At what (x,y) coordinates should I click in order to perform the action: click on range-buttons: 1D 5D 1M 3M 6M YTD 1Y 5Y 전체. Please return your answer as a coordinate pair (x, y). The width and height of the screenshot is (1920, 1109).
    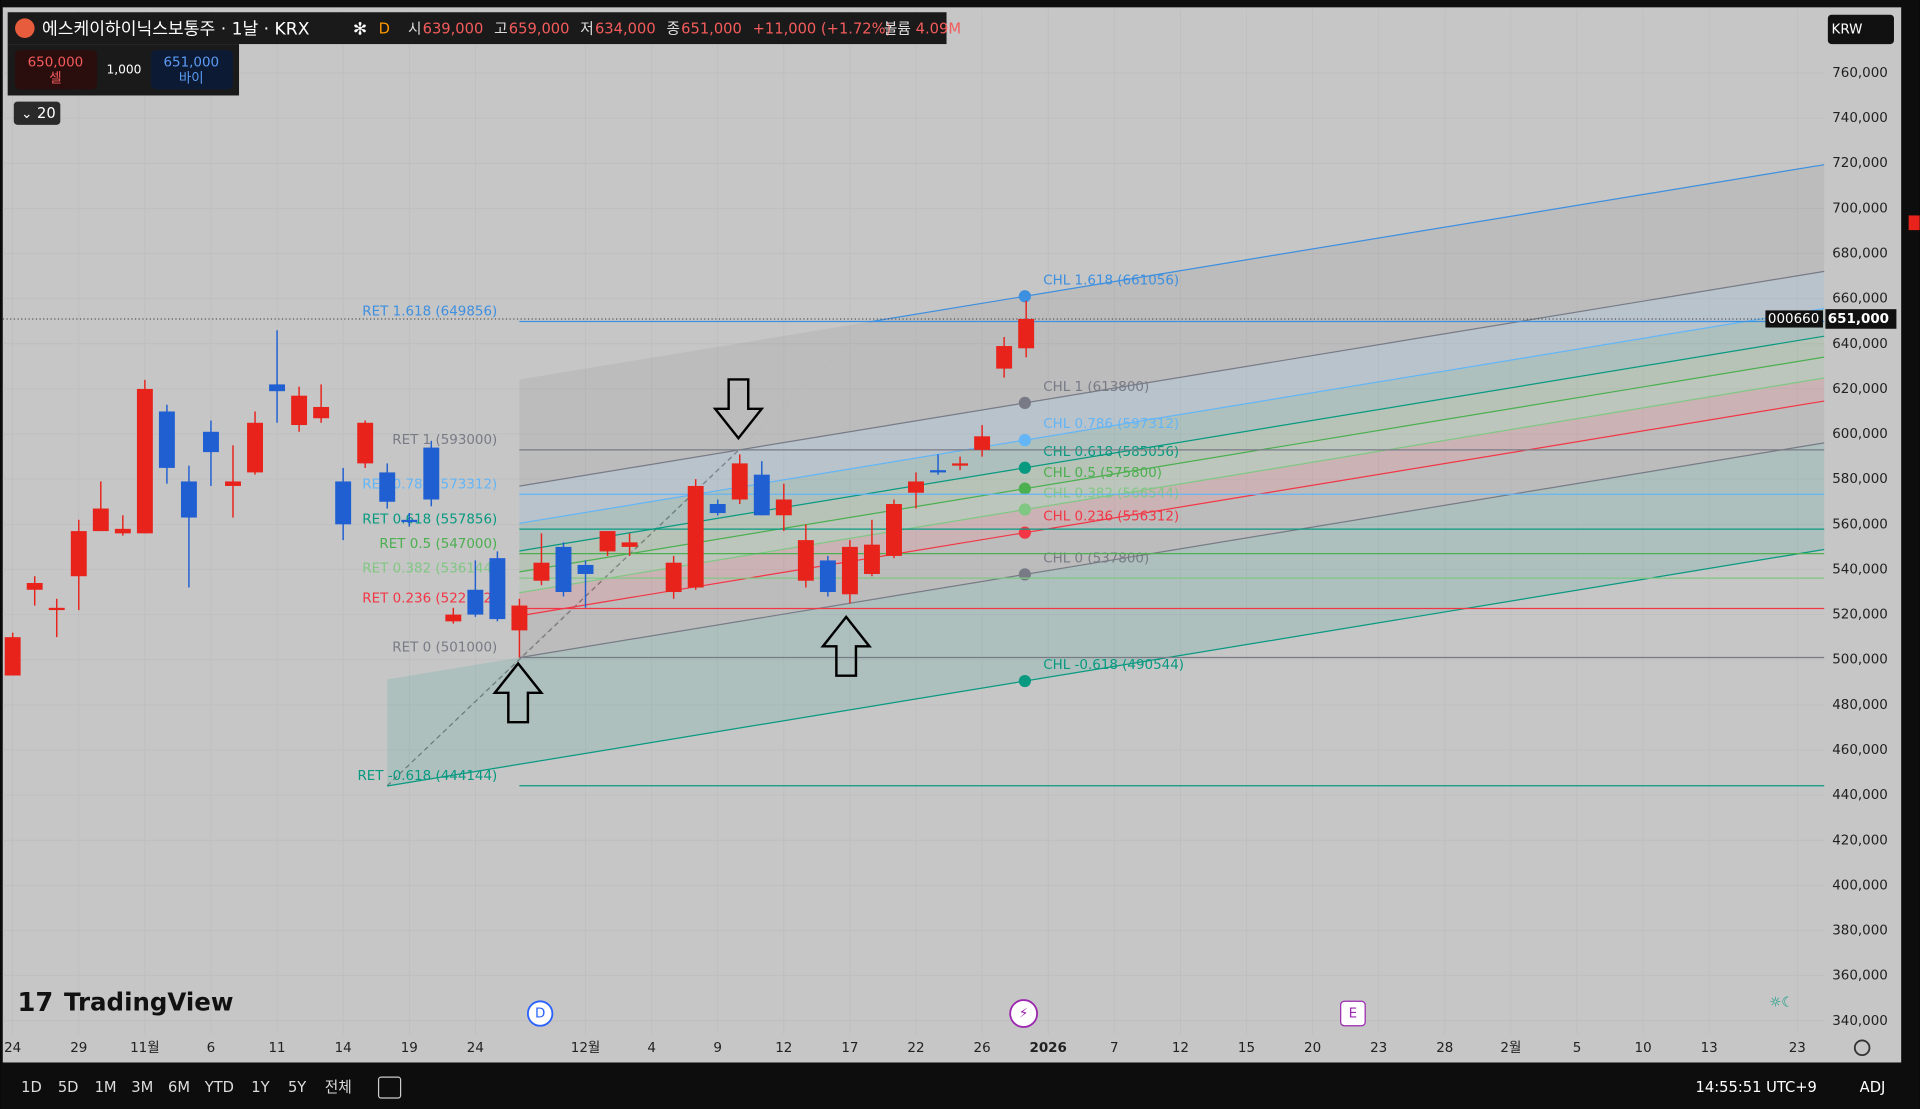
    Looking at the image, I should click on (186, 1087).